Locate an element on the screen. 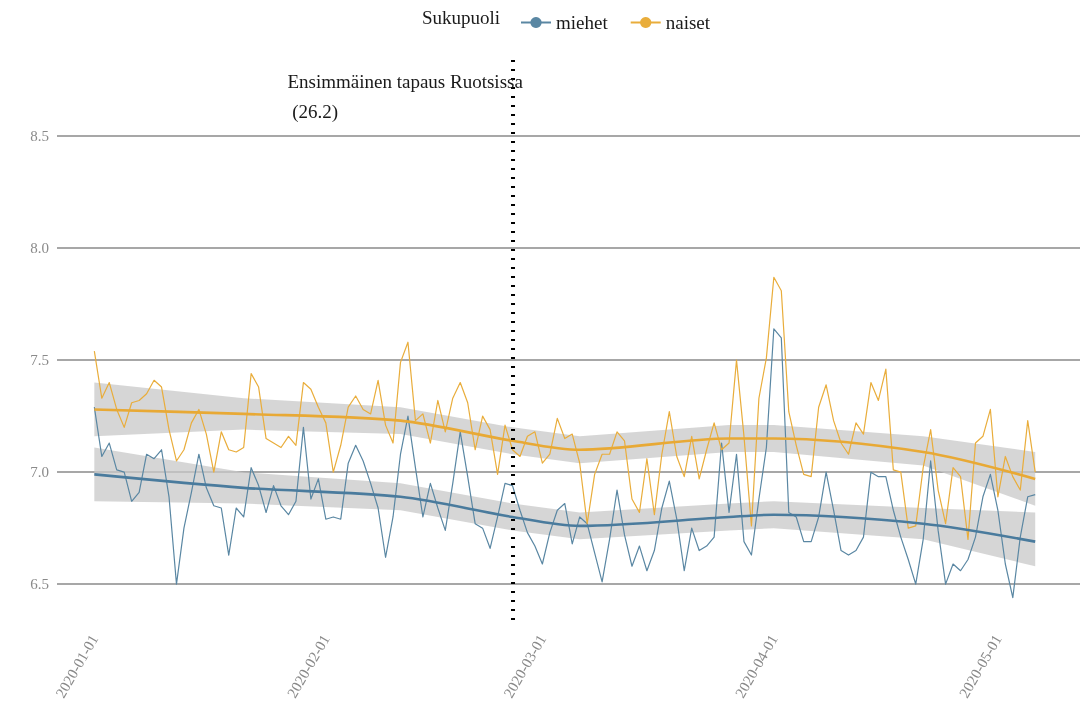 This screenshot has height=720, width=1080. y-tick-label: 7.5 is located at coordinates (39, 360).